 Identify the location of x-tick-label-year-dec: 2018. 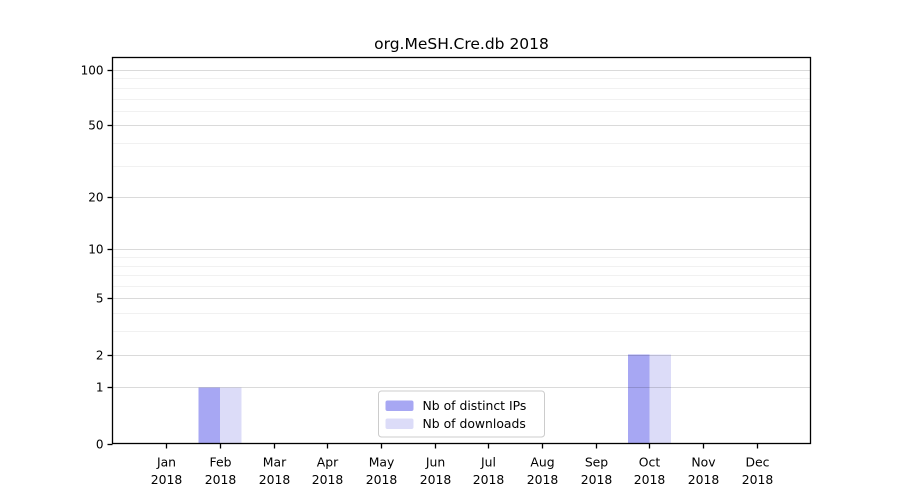
(758, 479).